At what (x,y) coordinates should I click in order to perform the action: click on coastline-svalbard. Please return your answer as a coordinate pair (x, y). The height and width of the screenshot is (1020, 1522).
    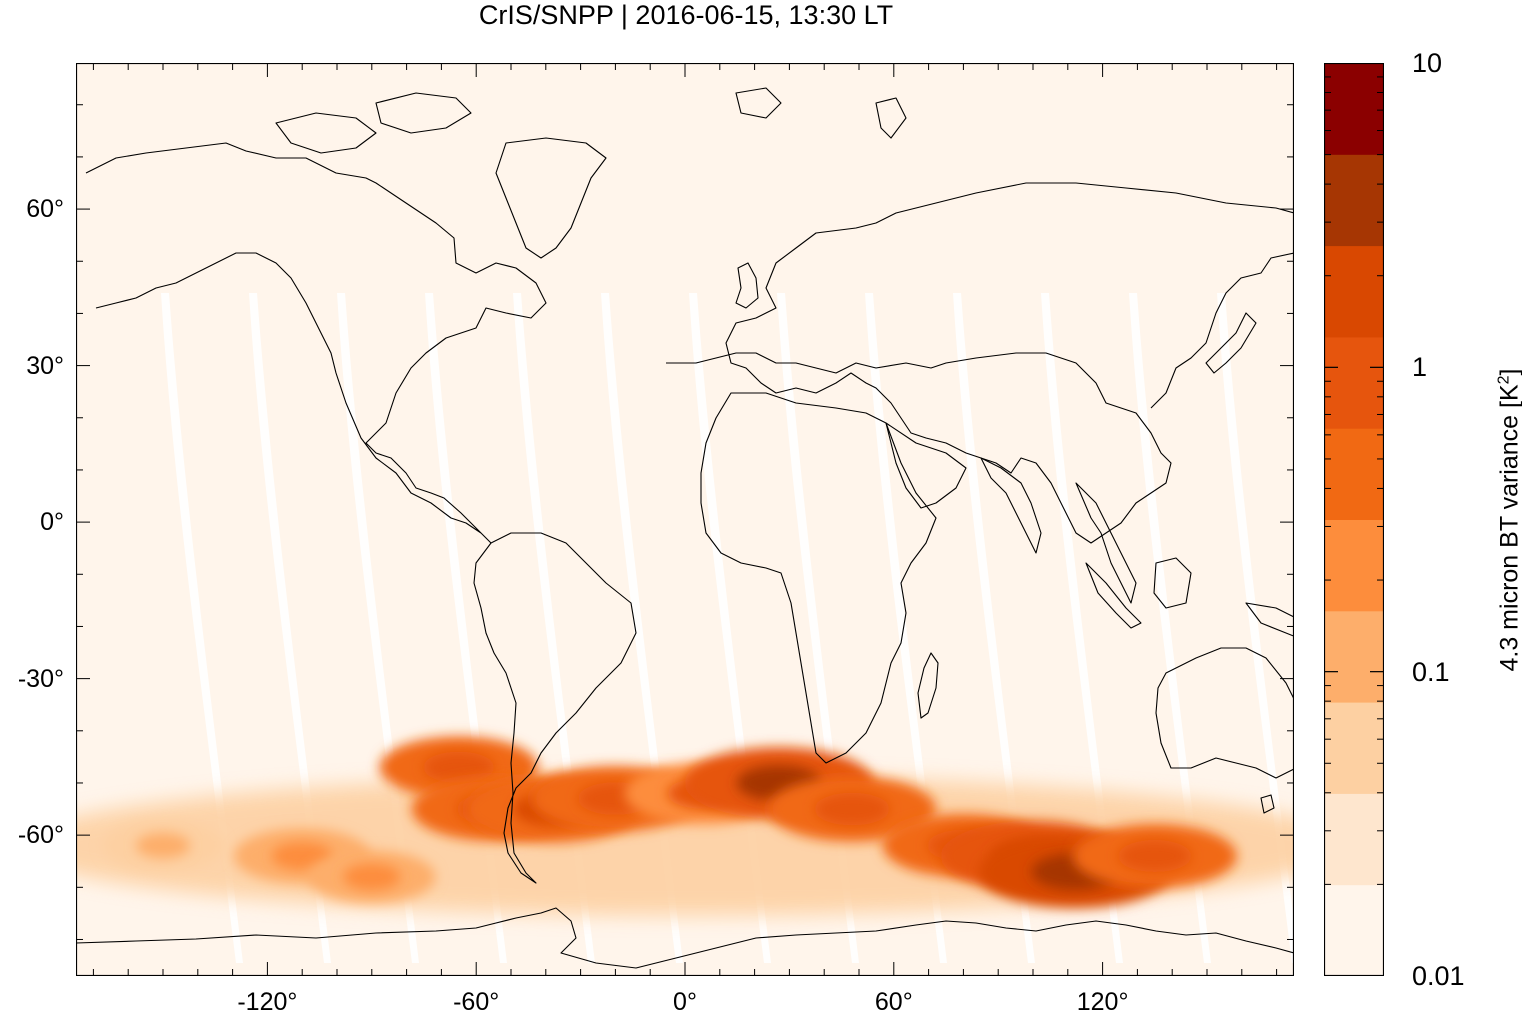
    Looking at the image, I should click on (758, 103).